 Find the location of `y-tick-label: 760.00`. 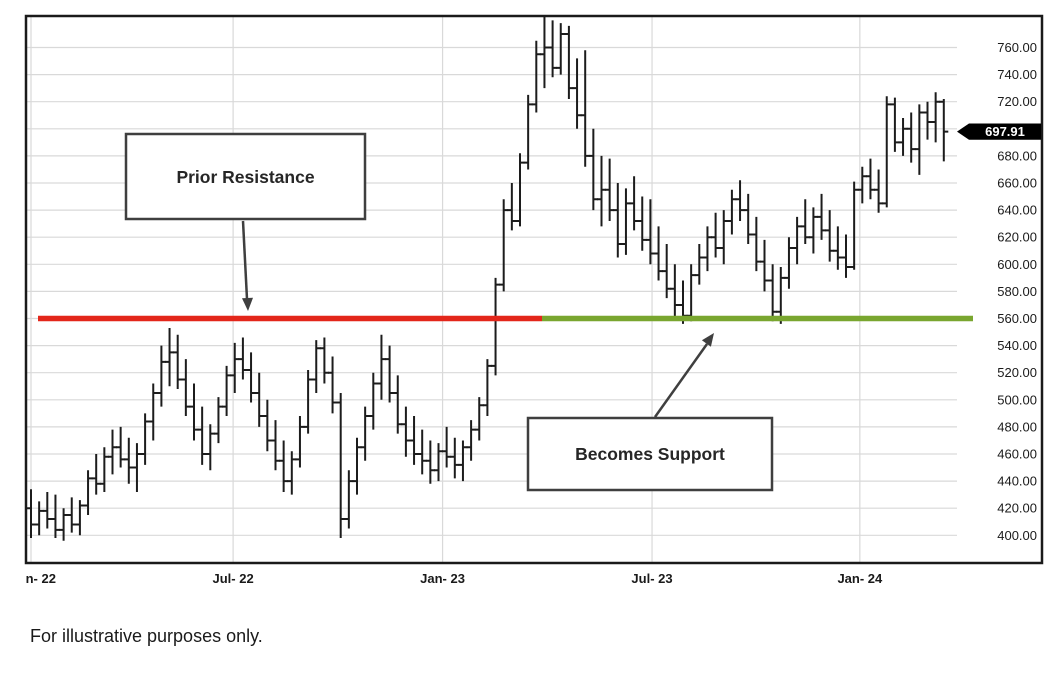

y-tick-label: 760.00 is located at coordinates (1017, 47).